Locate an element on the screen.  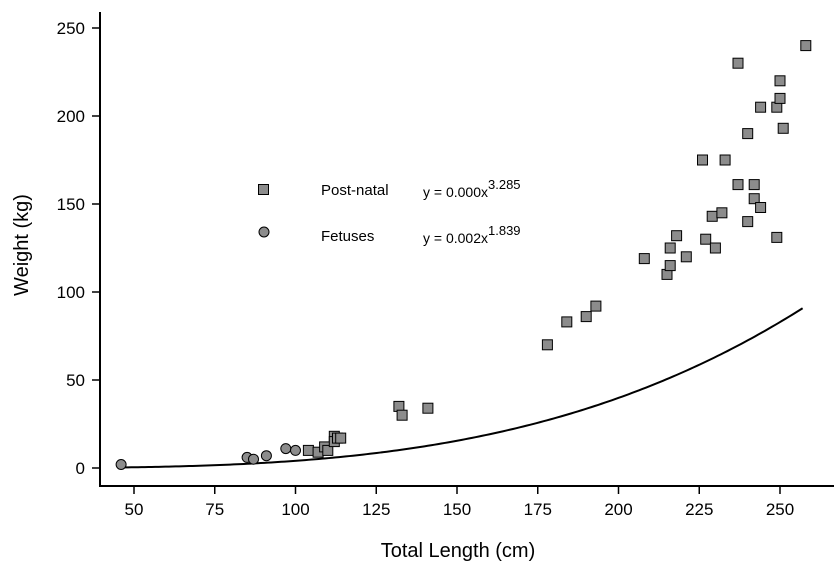
x-tick-label: 75 is located at coordinates (214, 509).